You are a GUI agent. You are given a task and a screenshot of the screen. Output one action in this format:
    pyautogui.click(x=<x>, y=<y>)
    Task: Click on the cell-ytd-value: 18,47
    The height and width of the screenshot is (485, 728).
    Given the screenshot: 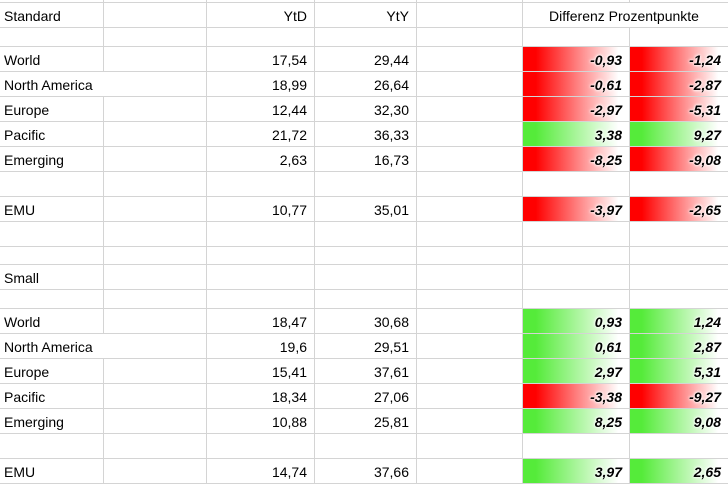 What is the action you would take?
    pyautogui.click(x=261, y=321)
    